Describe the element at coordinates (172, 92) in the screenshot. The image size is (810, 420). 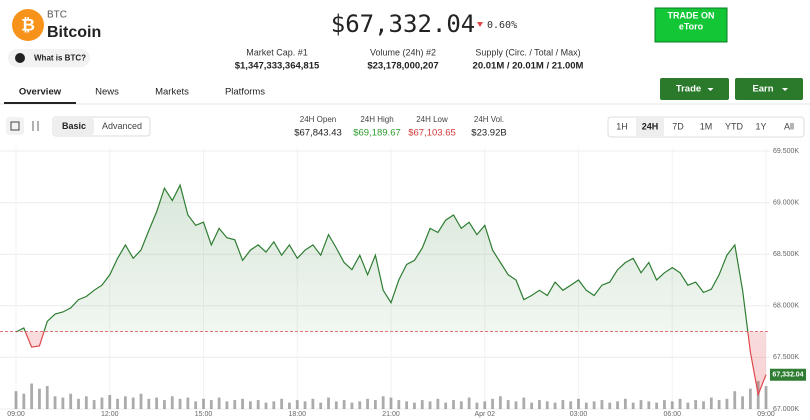
I see `tab: Markets` at that location.